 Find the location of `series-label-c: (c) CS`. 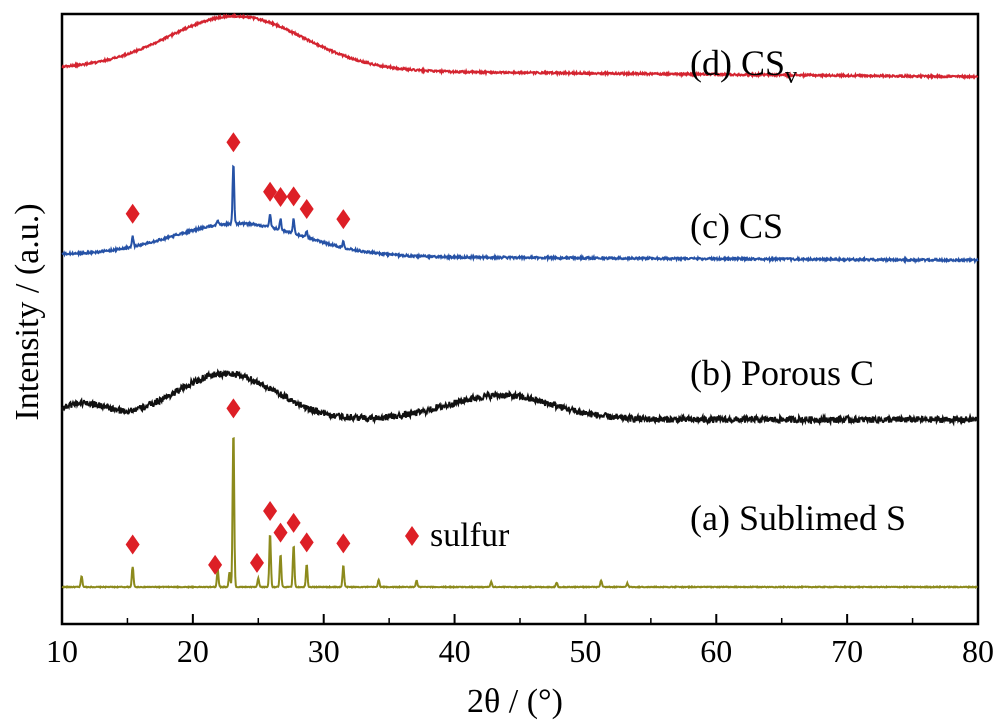

series-label-c: (c) CS is located at coordinates (736, 226).